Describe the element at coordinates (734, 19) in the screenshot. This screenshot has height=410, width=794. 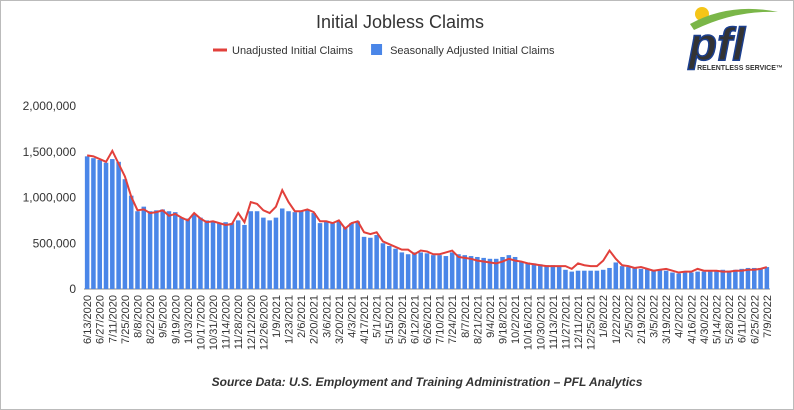
I see `logo-swoosh` at that location.